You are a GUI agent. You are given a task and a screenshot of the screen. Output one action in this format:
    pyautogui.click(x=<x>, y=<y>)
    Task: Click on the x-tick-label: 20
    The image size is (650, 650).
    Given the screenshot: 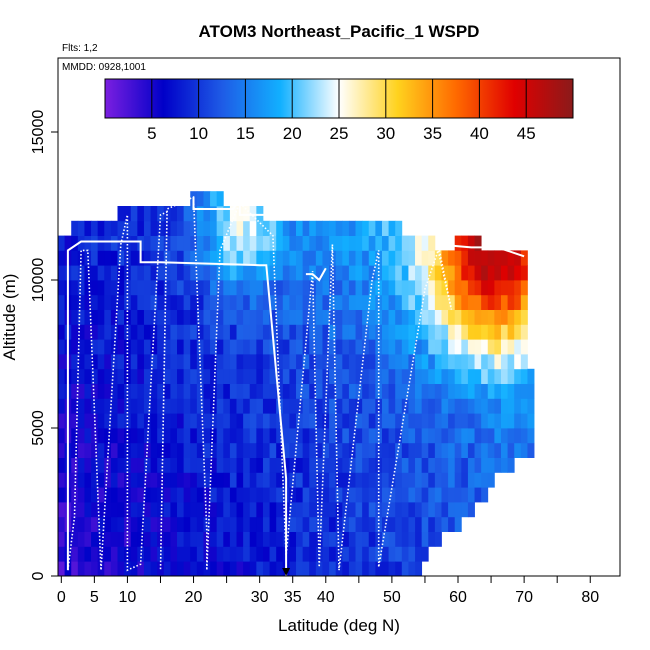 What is the action you would take?
    pyautogui.click(x=194, y=597)
    